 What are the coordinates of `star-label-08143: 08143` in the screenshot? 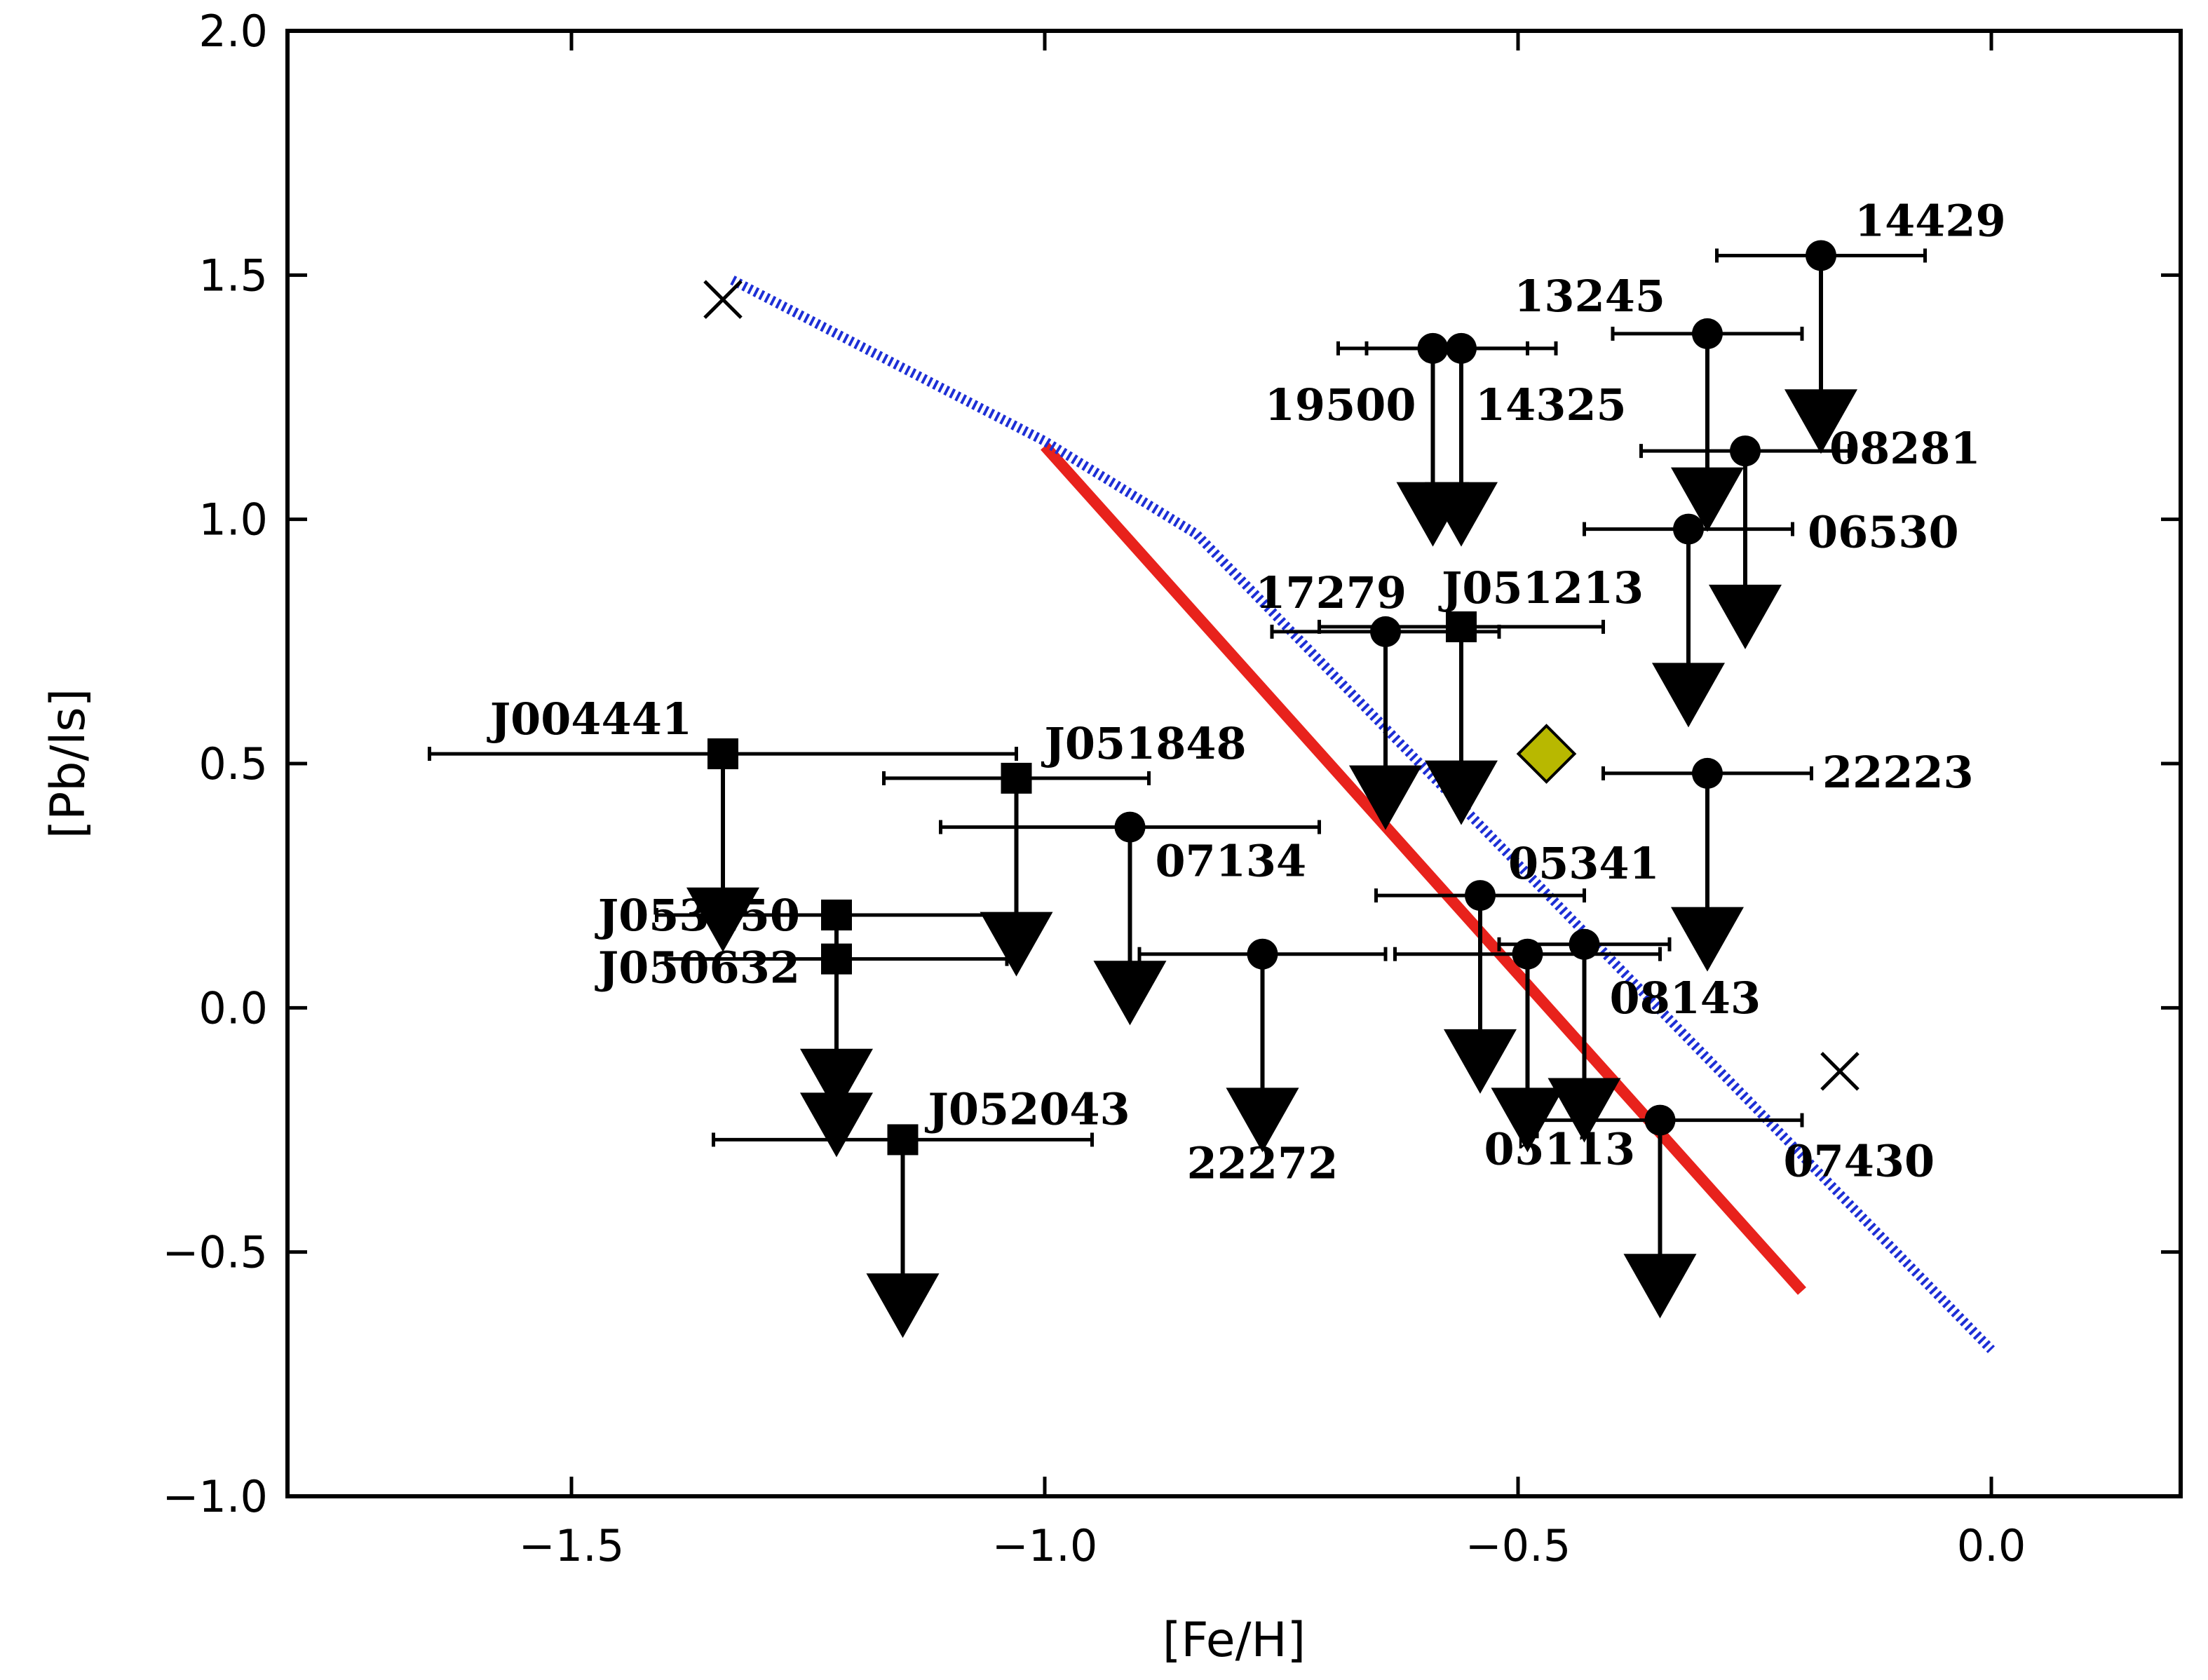 It's located at (1685, 998).